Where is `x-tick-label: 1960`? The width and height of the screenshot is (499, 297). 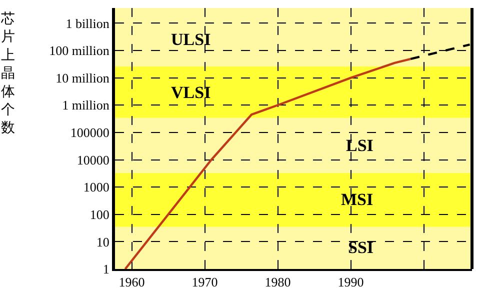
x-tick-label: 1960 is located at coordinates (131, 282).